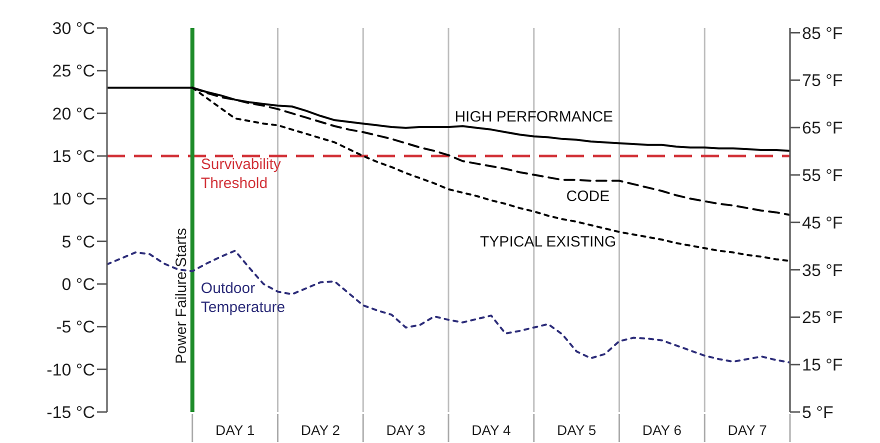 This screenshot has height=443, width=880. What do you see at coordinates (822, 222) in the screenshot?
I see `y2-tick-label: 45 °F` at bounding box center [822, 222].